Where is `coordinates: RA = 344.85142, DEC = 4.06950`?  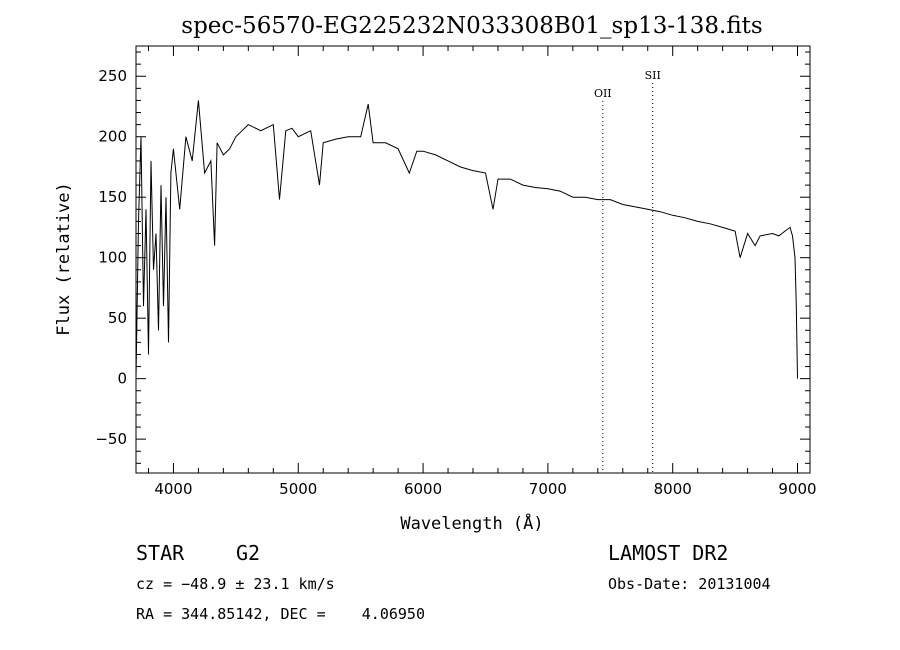 coordinates: RA = 344.85142, DEC = 4.06950 is located at coordinates (280, 614).